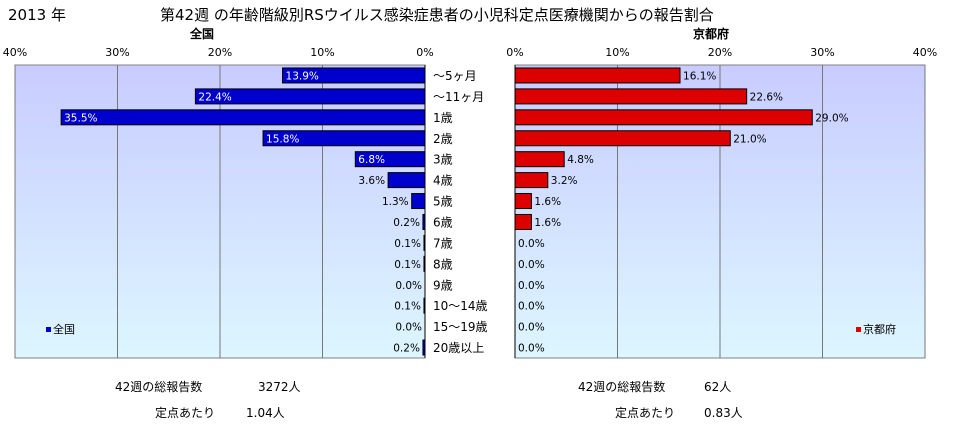 Image resolution: width=968 pixels, height=424 pixels. I want to click on kyoto-per-site-label: 定点あたり, so click(645, 413).